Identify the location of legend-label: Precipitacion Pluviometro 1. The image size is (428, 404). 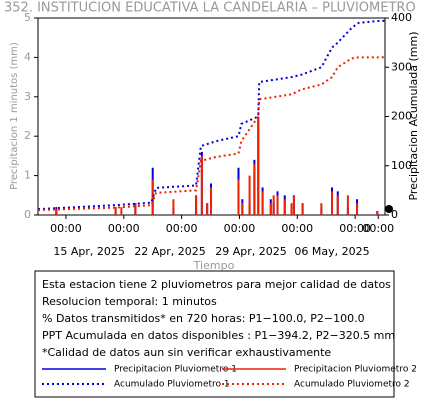
(175, 370).